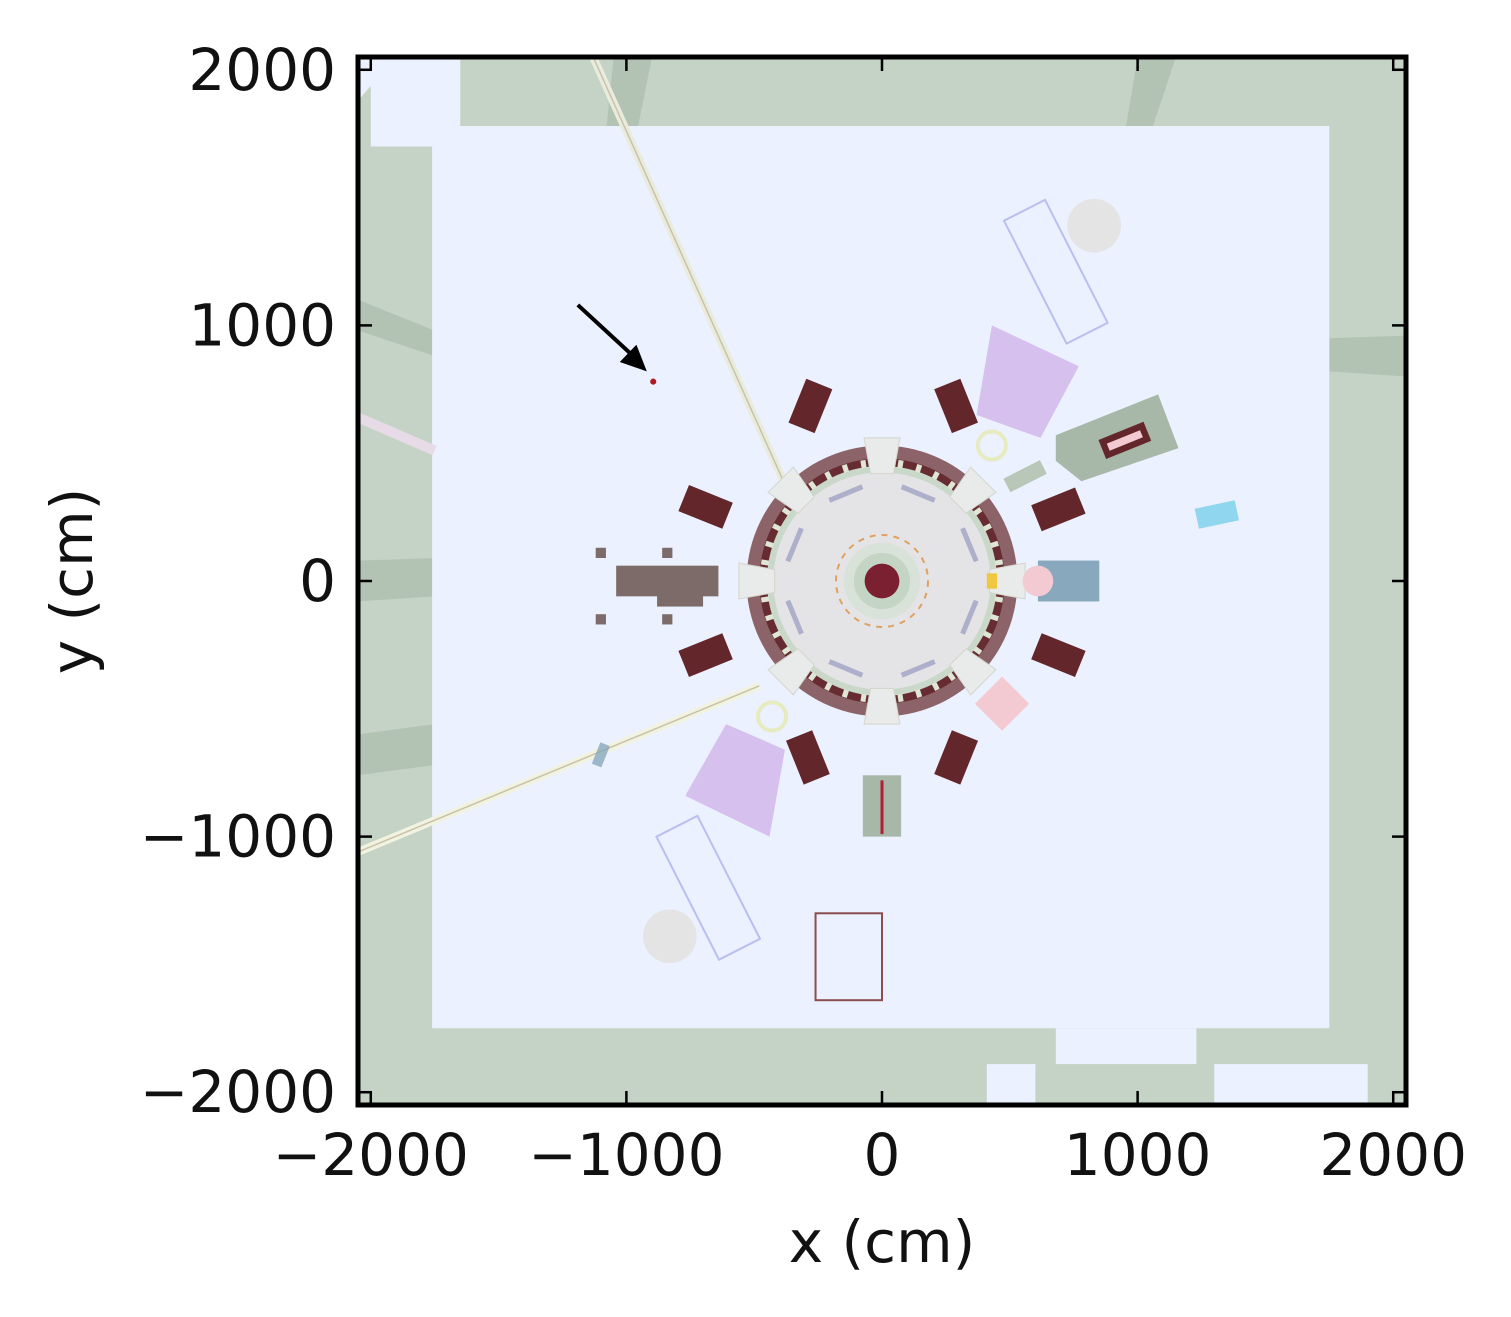 This screenshot has width=1511, height=1317. Describe the element at coordinates (882, 1242) in the screenshot. I see `x-axis-title: x (cm)` at that location.